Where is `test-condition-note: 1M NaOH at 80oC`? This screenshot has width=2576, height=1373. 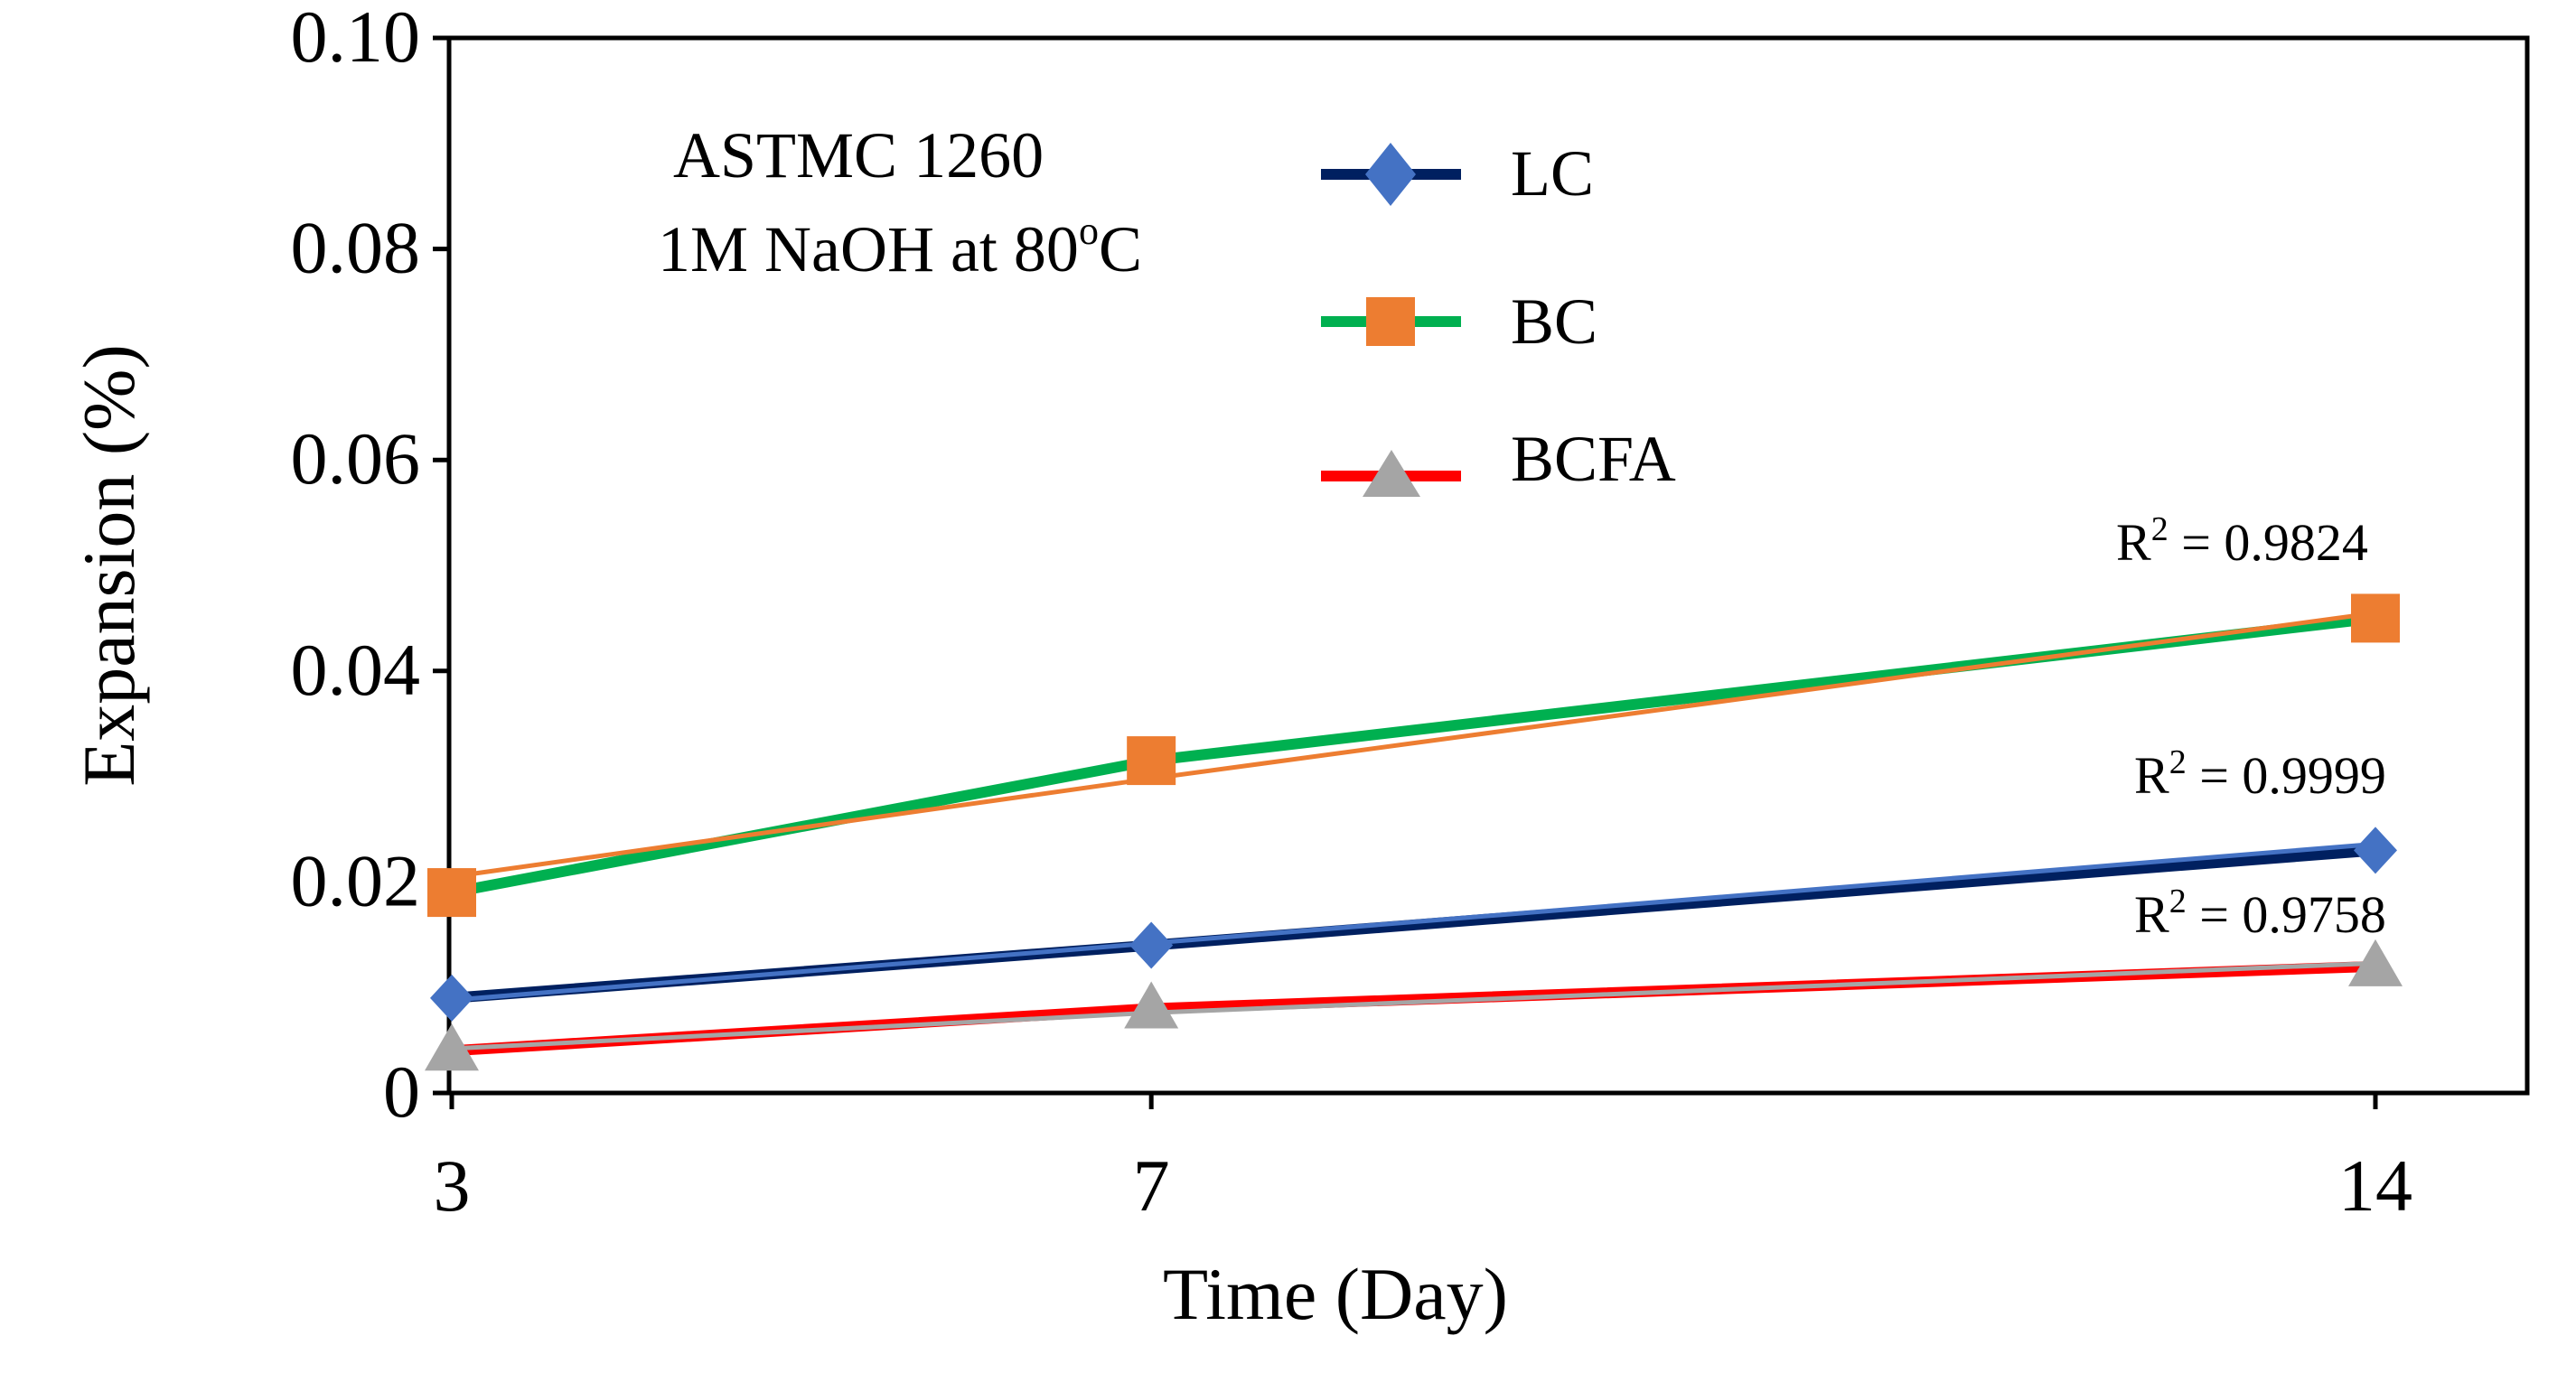
test-condition-note: 1M NaOH at 80oC is located at coordinates (900, 247).